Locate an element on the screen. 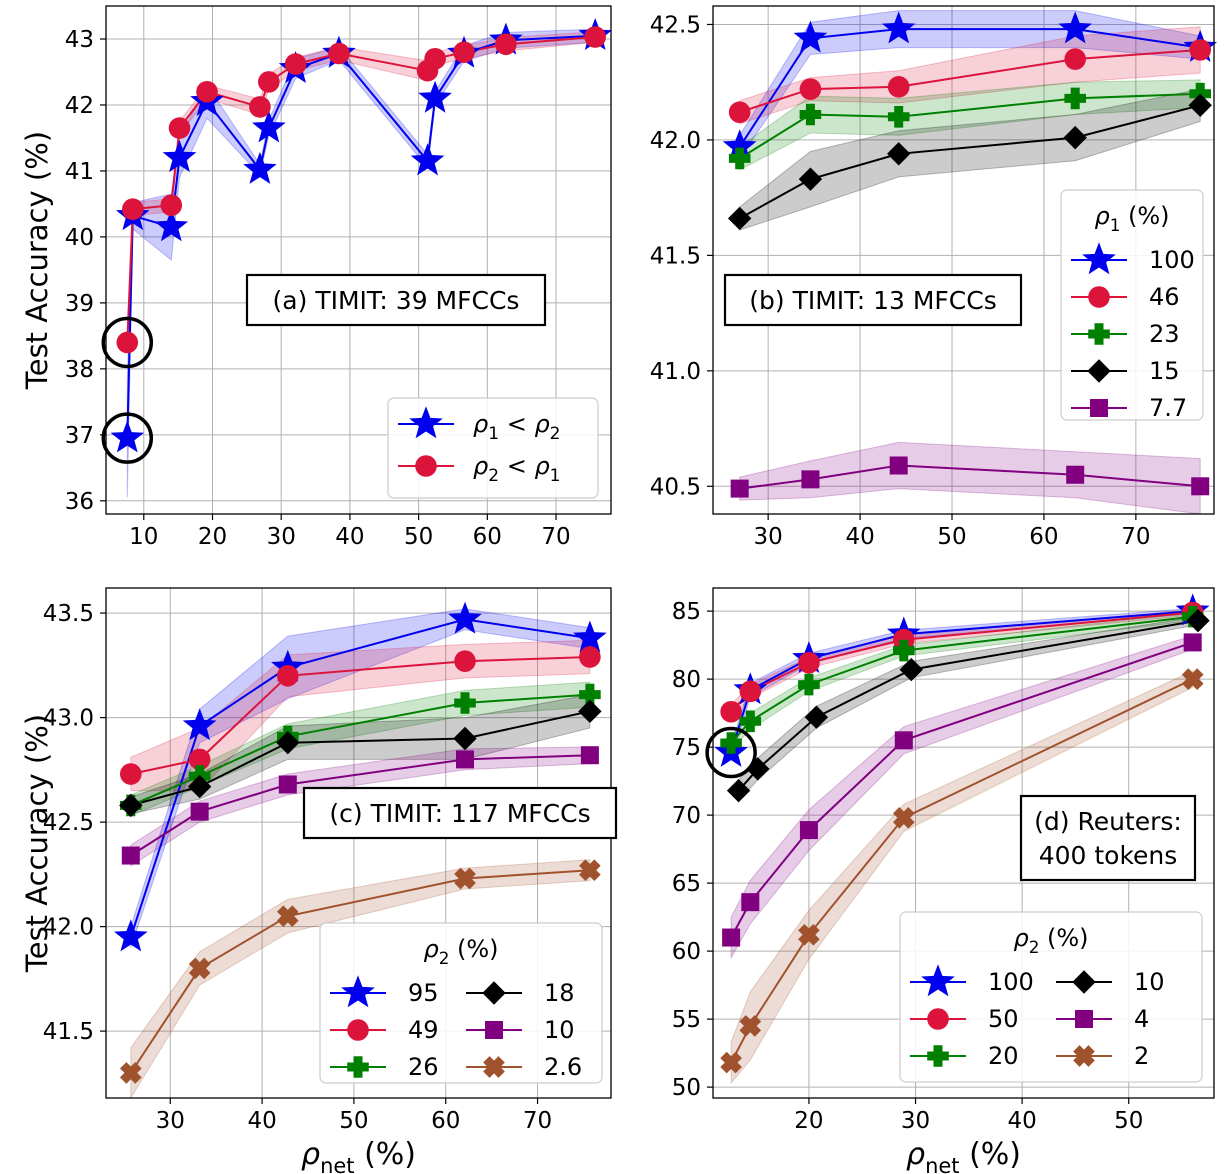 This screenshot has width=1229, height=1174. legend-label: 95 is located at coordinates (423, 993).